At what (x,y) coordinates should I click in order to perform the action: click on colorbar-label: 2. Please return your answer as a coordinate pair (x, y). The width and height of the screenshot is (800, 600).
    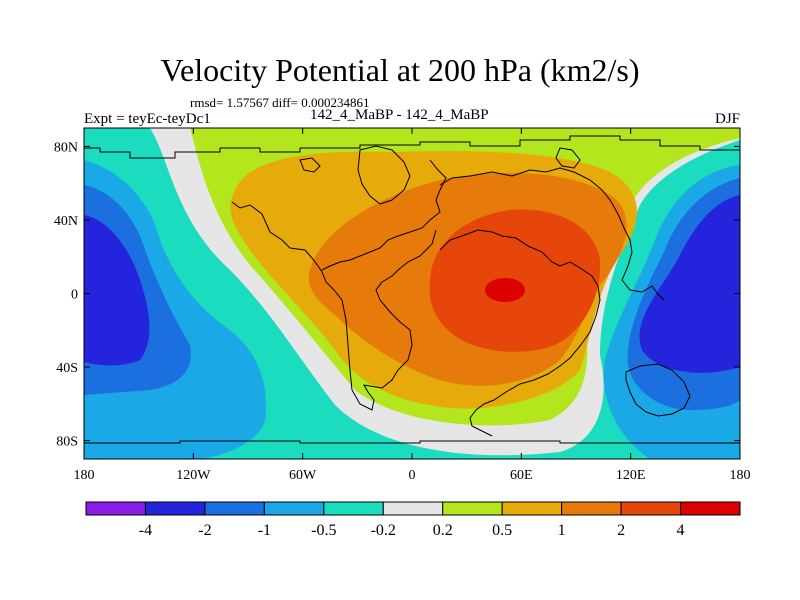
    Looking at the image, I should click on (621, 530).